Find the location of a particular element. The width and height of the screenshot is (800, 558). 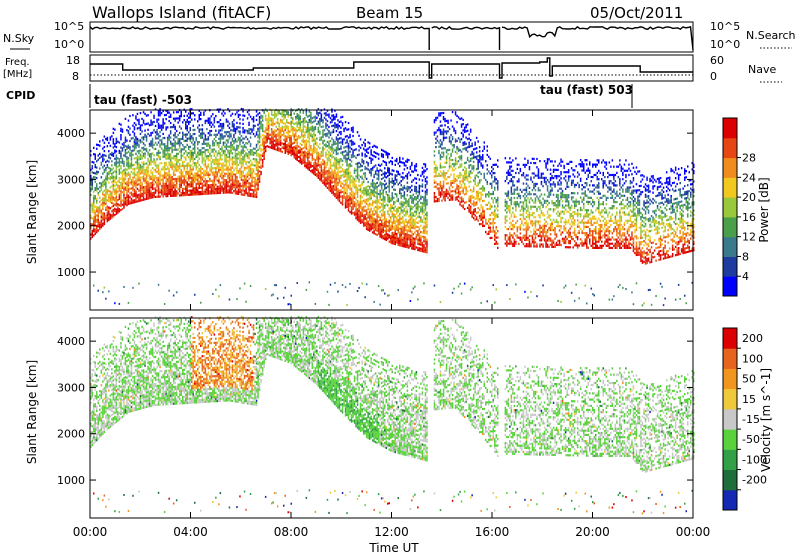

cpid-left-text: tau (fast) -503 is located at coordinates (143, 100).